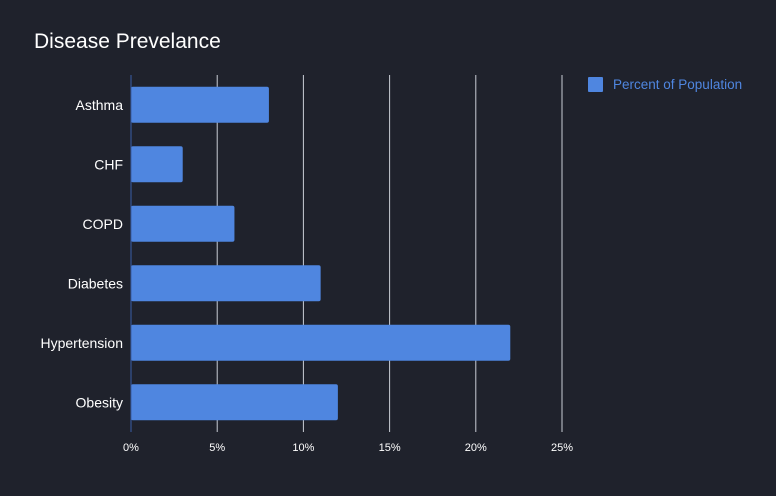  I want to click on x-tick-label: 0%, so click(131, 448).